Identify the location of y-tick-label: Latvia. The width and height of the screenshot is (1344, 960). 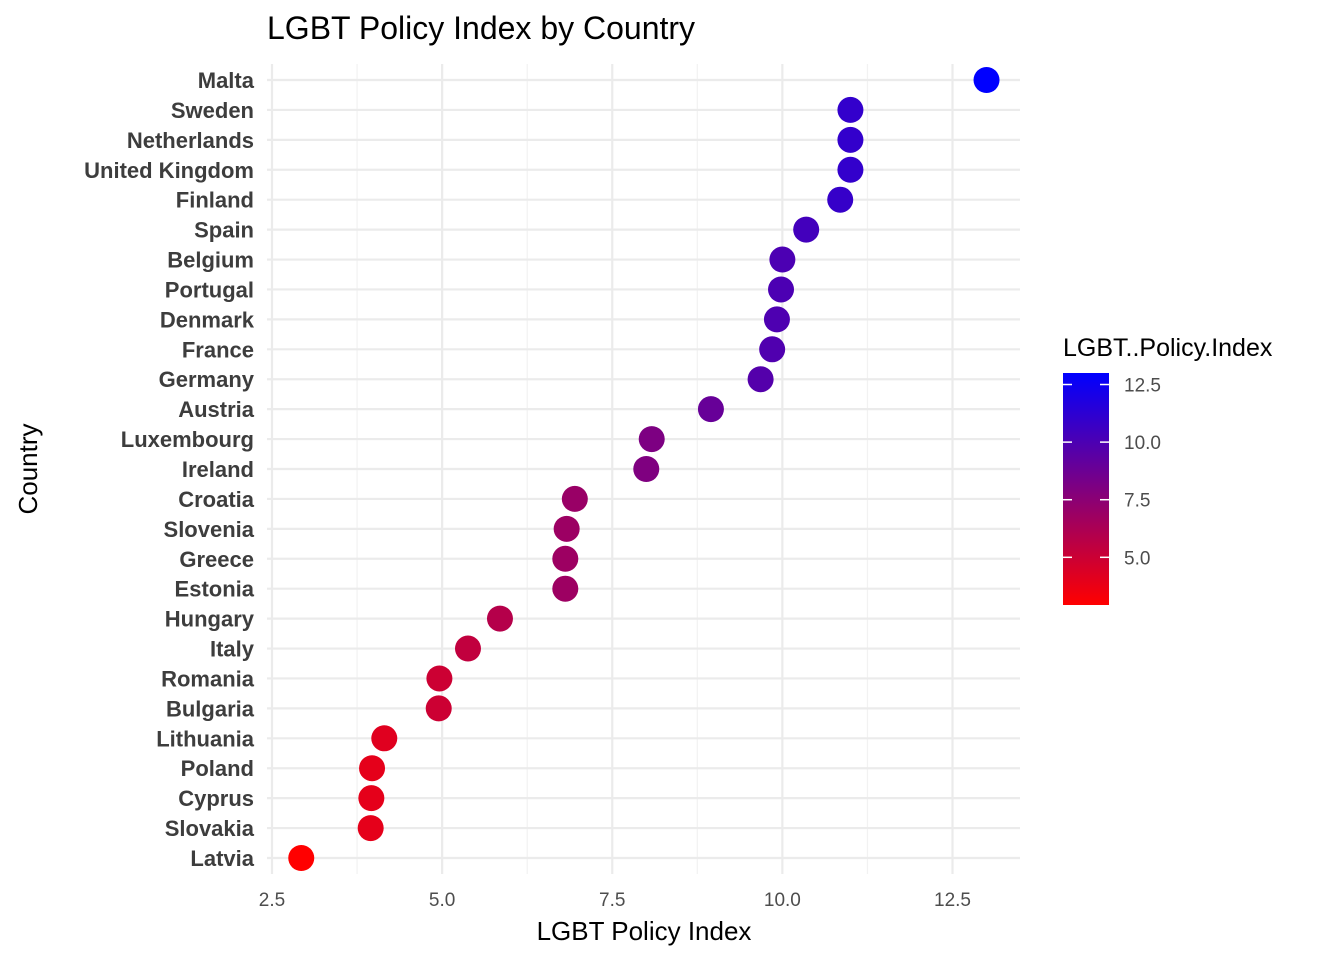
(222, 858).